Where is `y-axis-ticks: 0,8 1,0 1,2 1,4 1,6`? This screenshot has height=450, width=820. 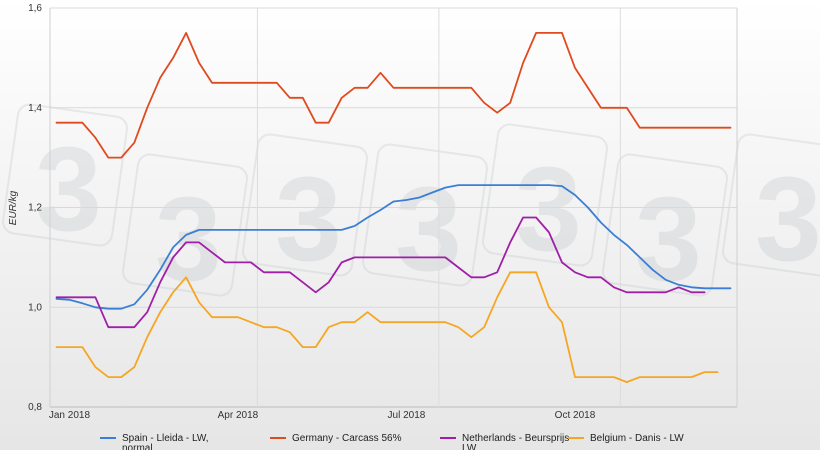
y-axis-ticks: 0,8 1,0 1,2 1,4 1,6 is located at coordinates (35, 208).